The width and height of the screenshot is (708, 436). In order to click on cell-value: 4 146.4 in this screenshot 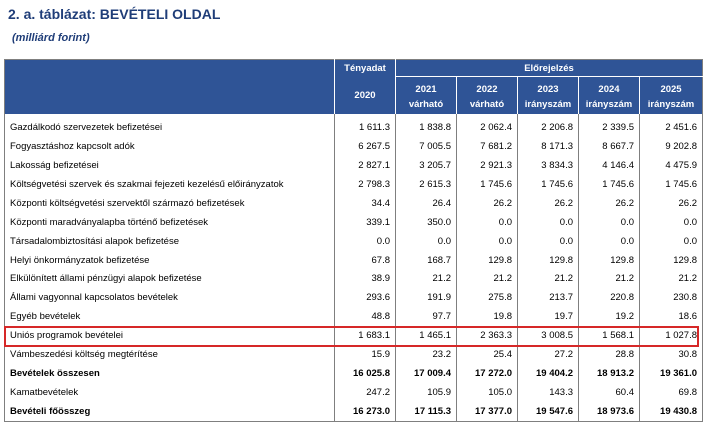, I will do `click(609, 165)`.